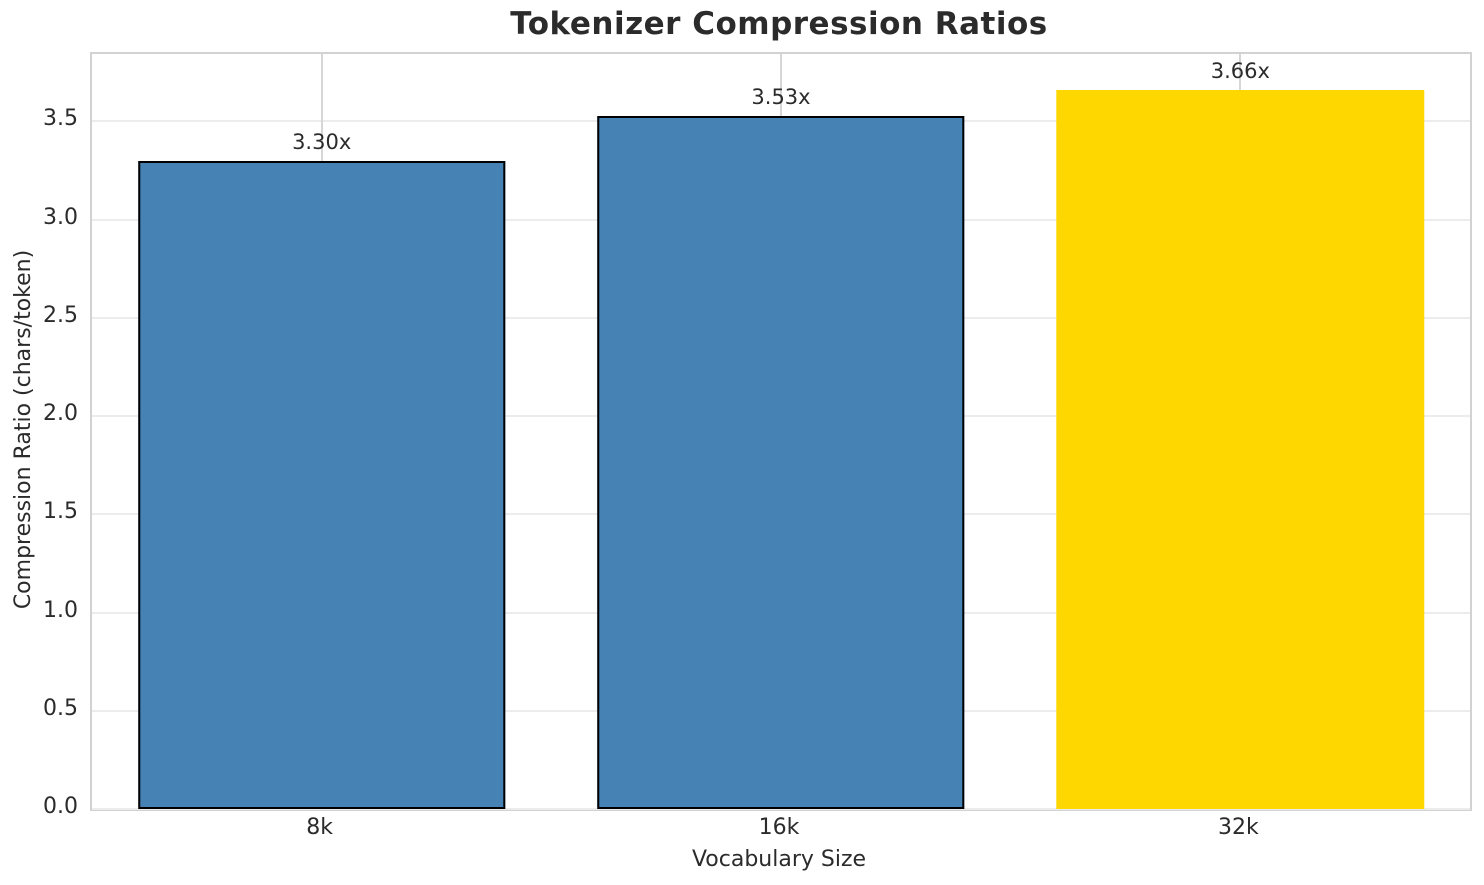  What do you see at coordinates (1238, 827) in the screenshot?
I see `x-tick-label-32k: 32k` at bounding box center [1238, 827].